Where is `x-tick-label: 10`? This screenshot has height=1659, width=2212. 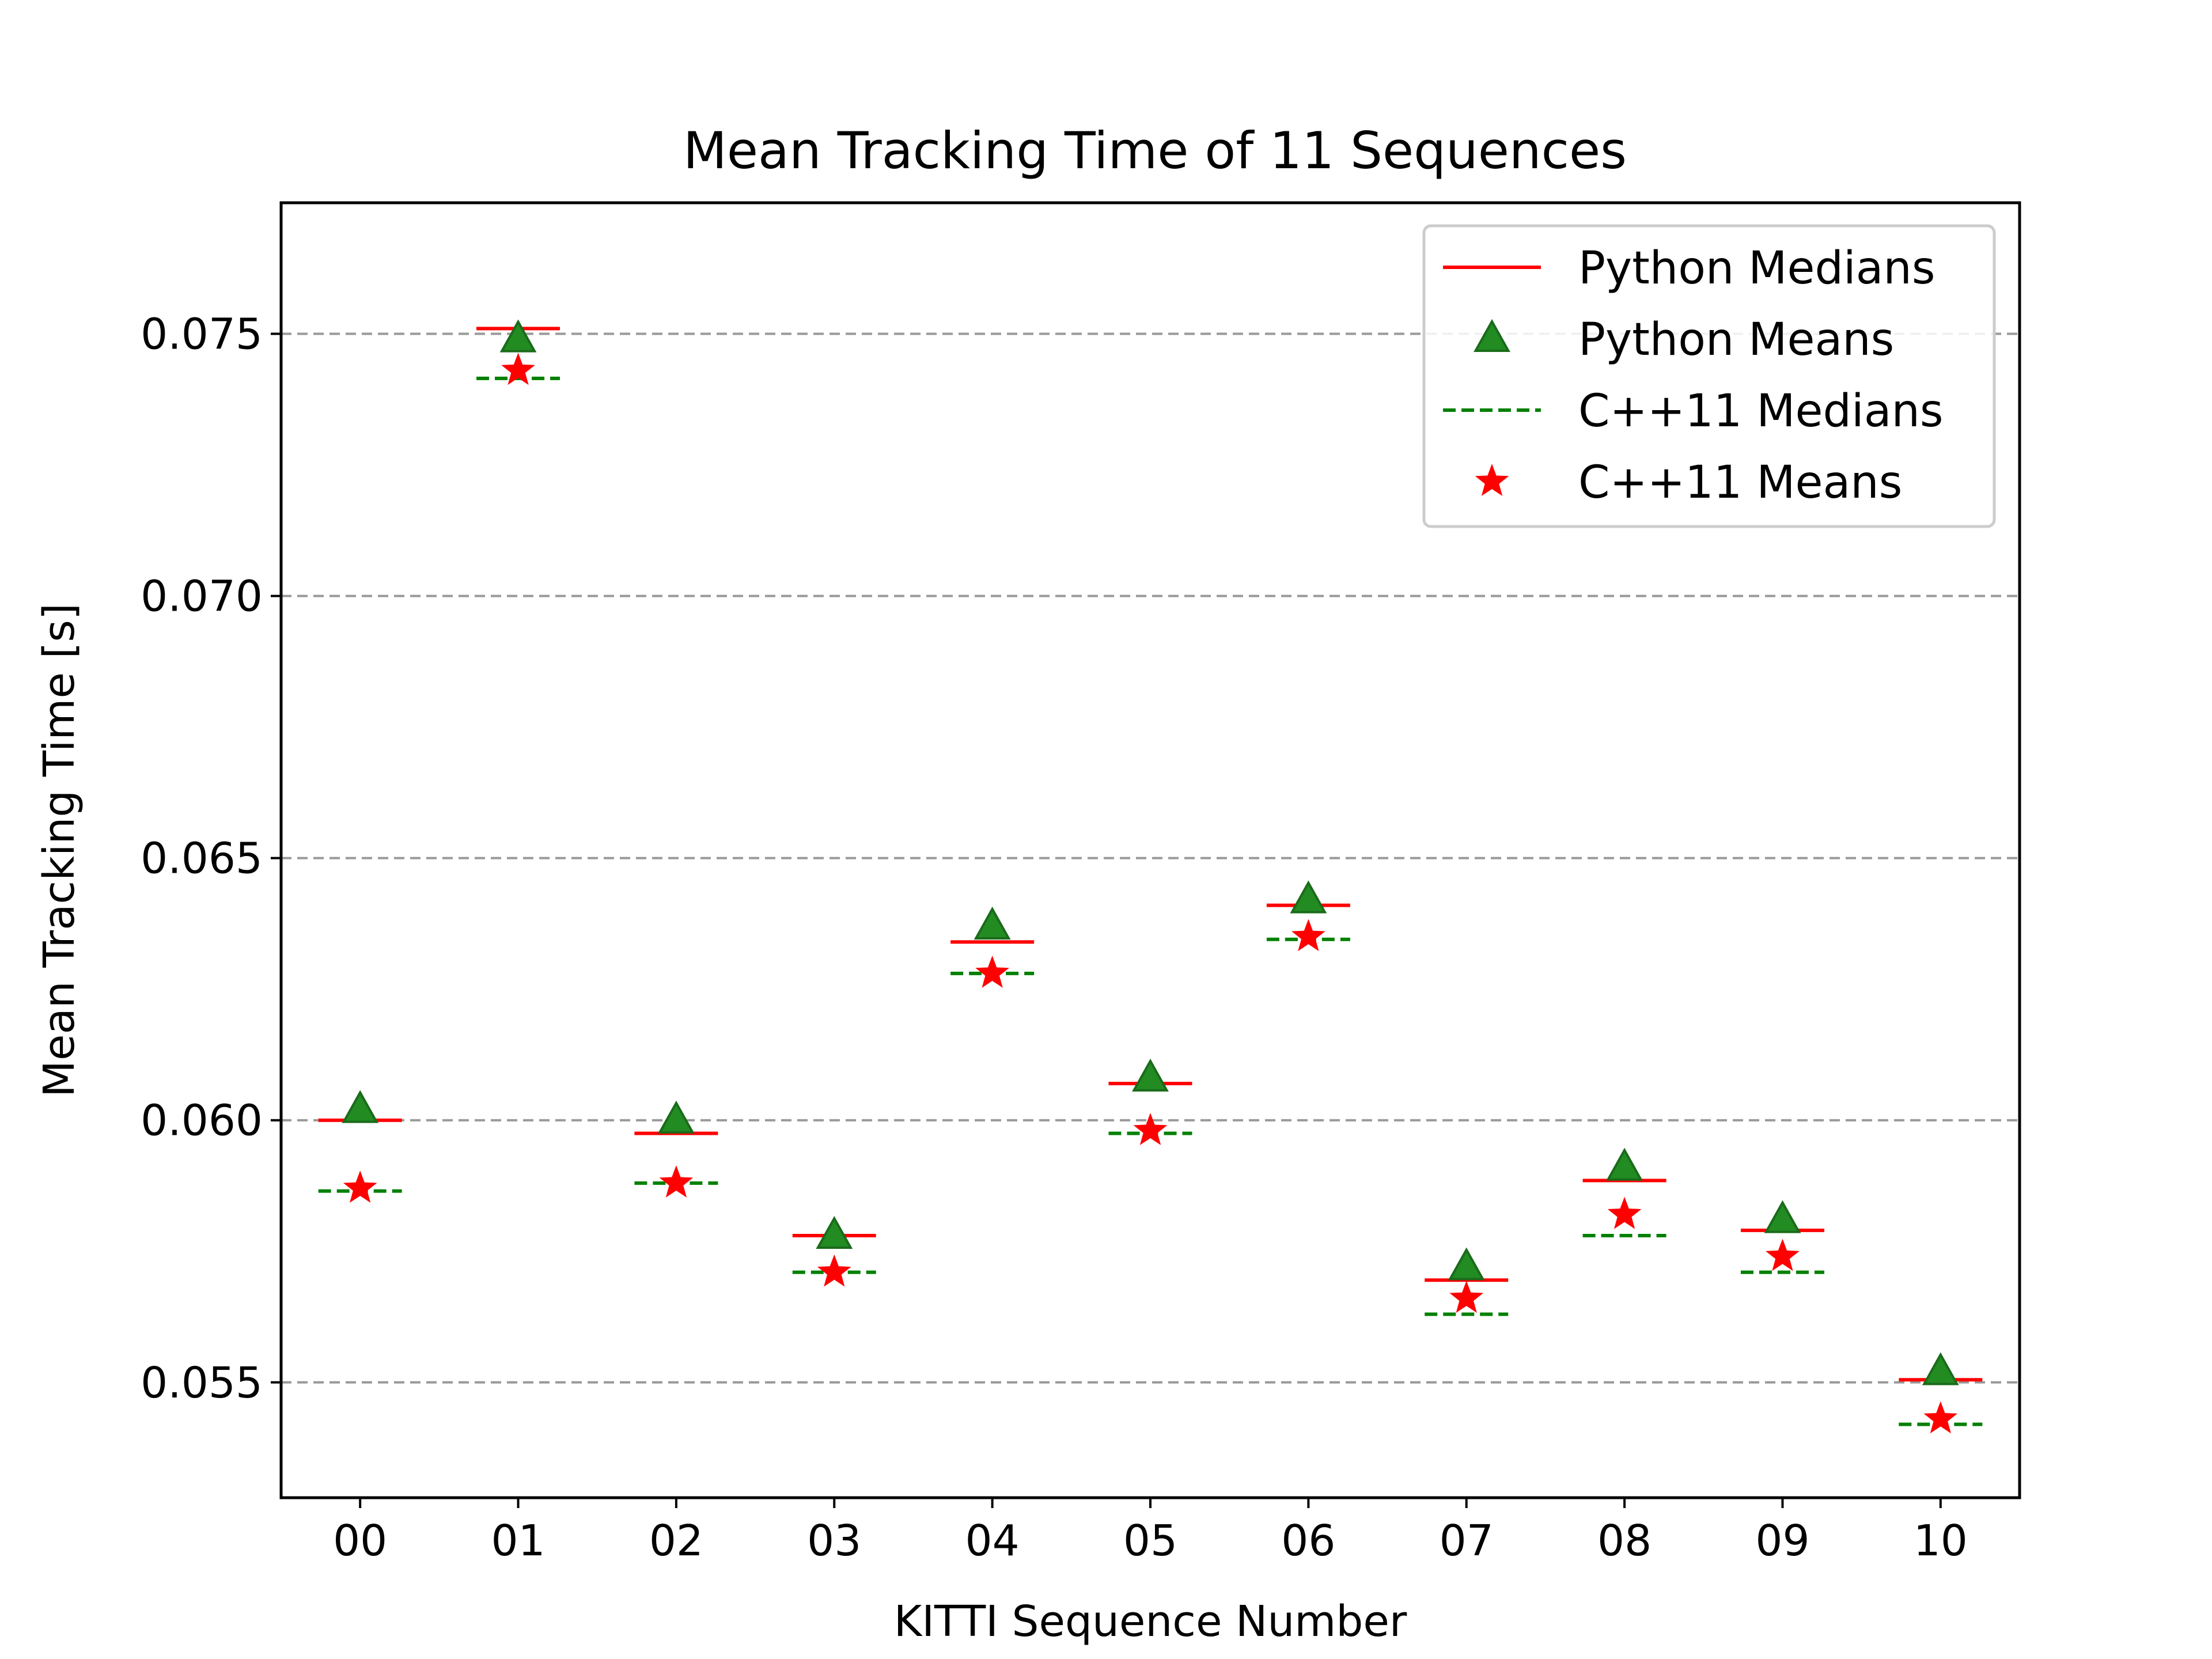
x-tick-label: 10 is located at coordinates (1941, 1541).